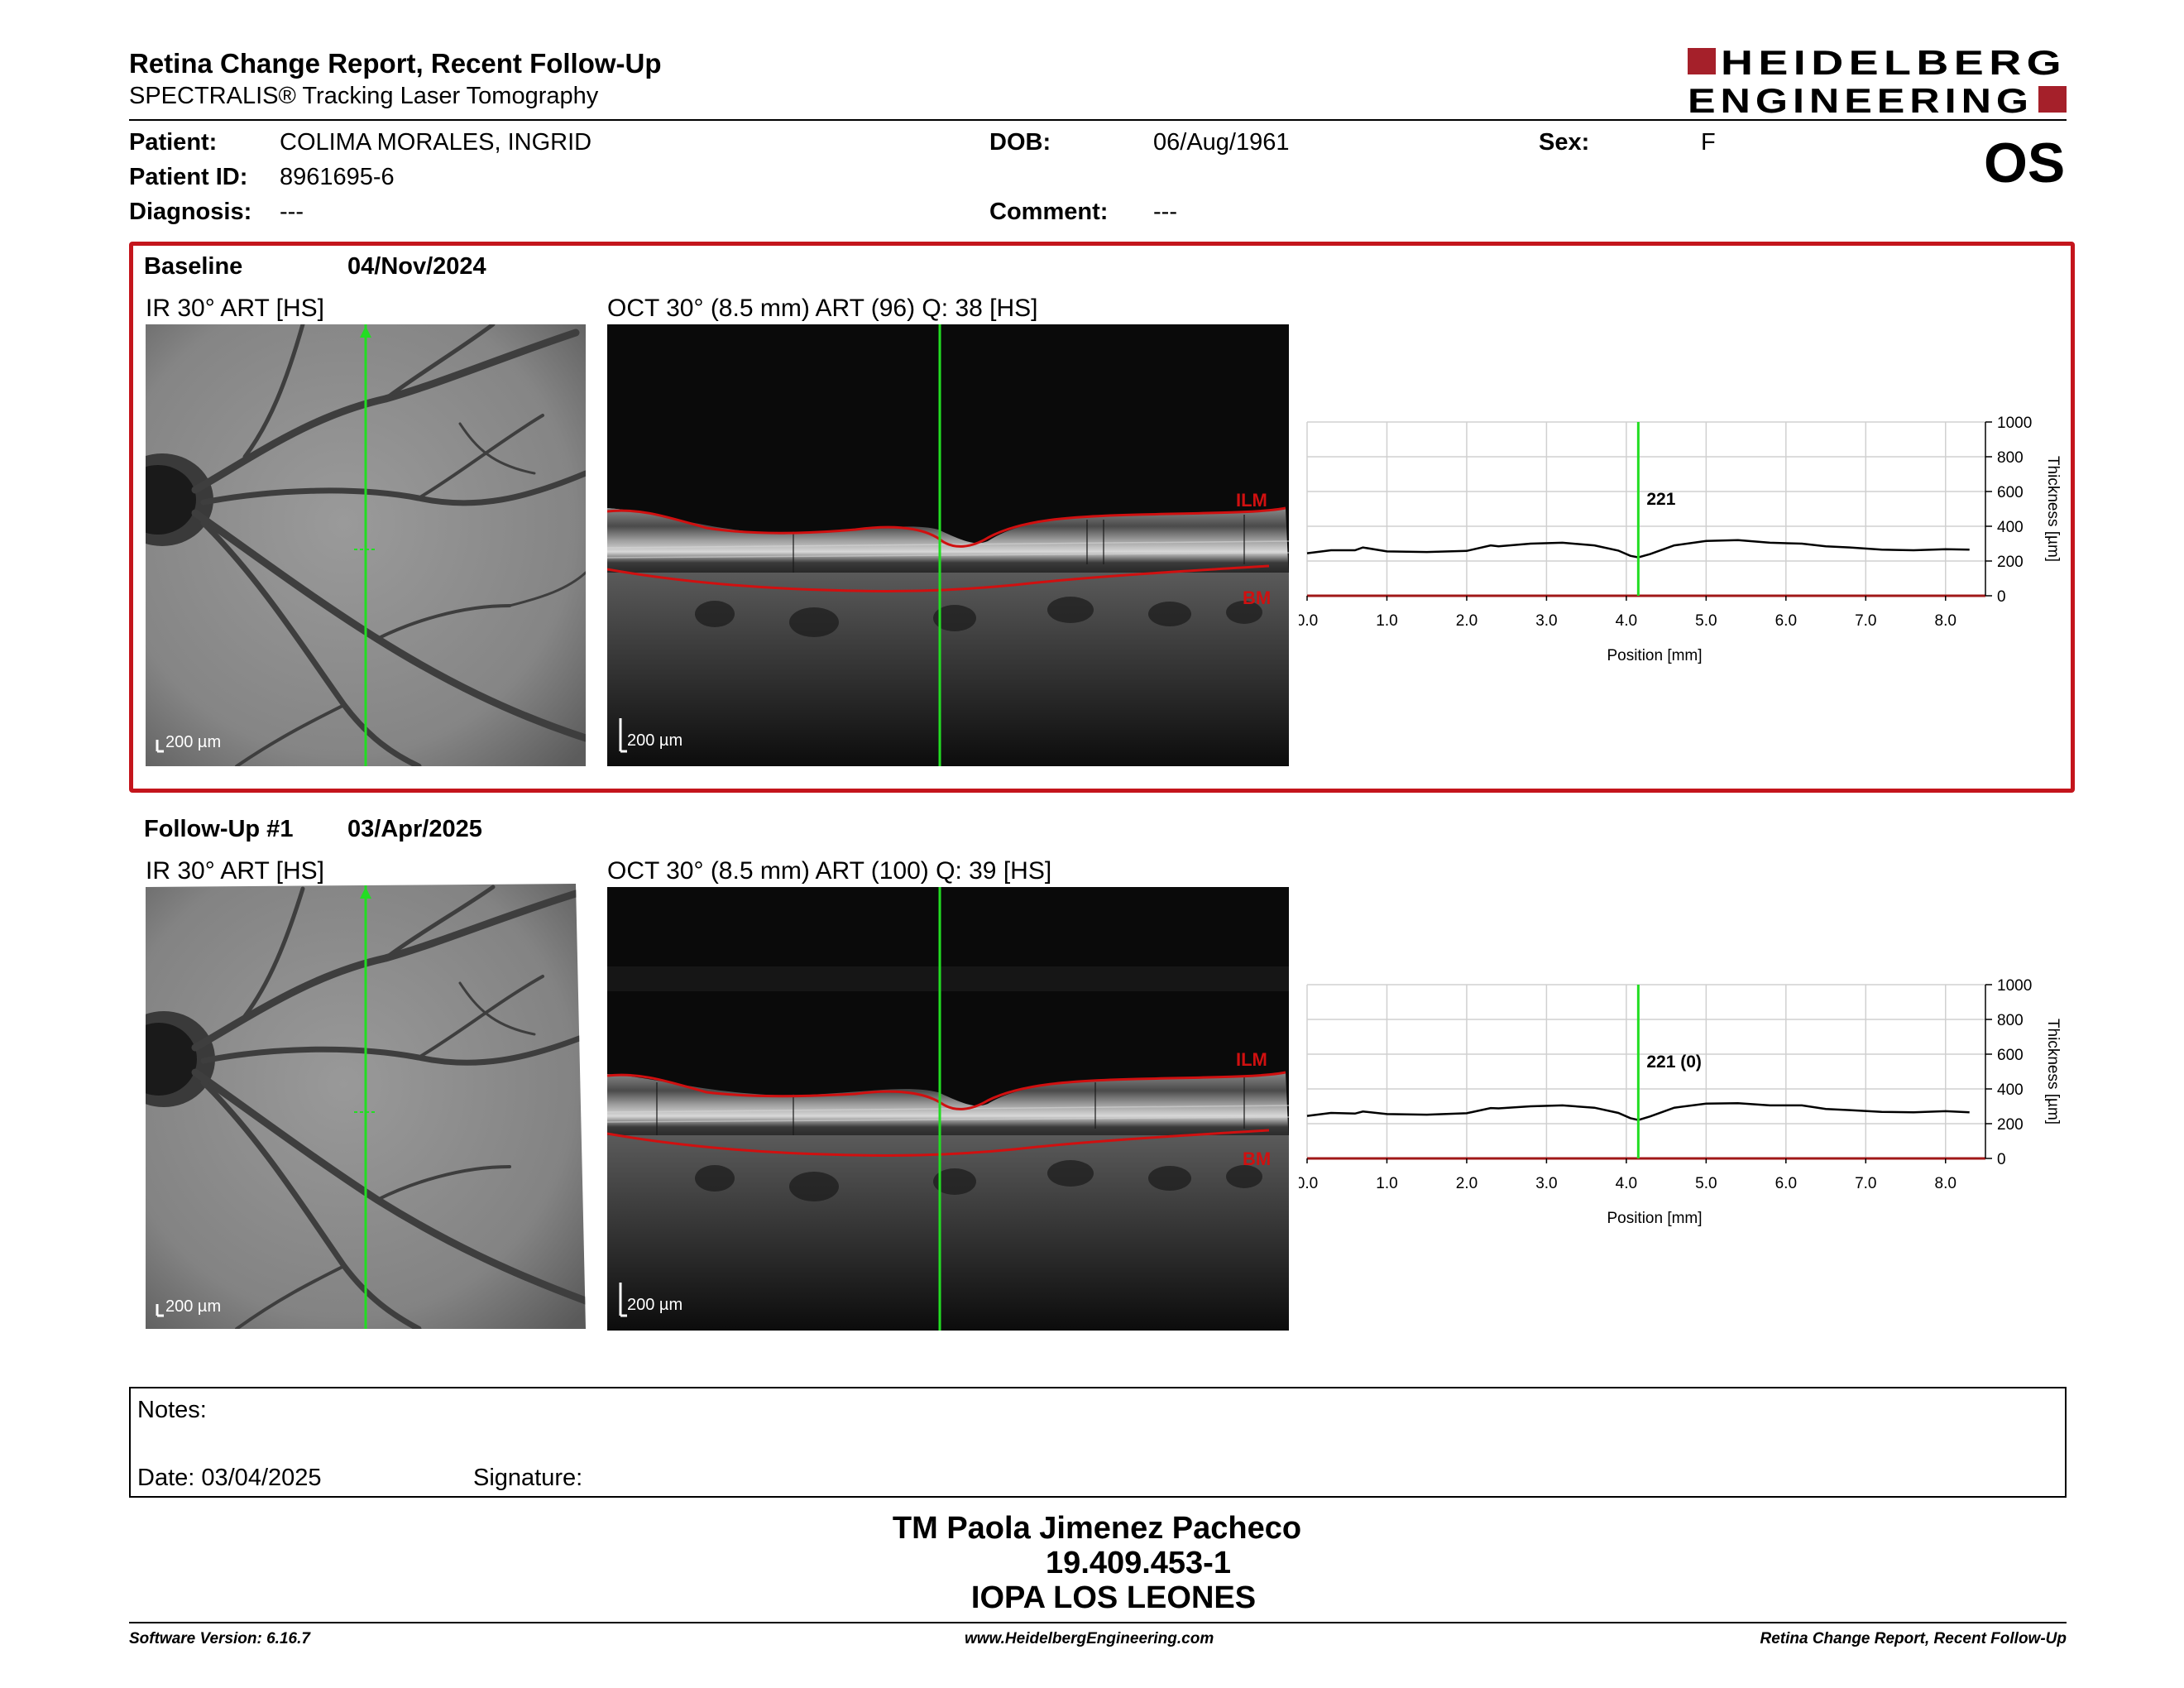 Image resolution: width=2184 pixels, height=1688 pixels. What do you see at coordinates (2010, 562) in the screenshot?
I see `baseline-chart-y-tick-label: 200` at bounding box center [2010, 562].